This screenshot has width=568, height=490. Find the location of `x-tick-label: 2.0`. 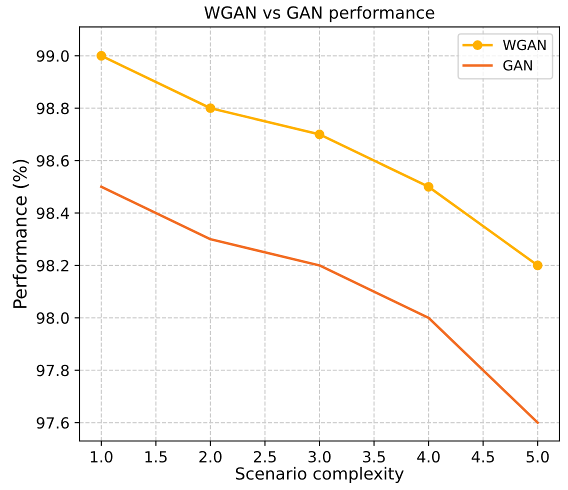

x-tick-label: 2.0 is located at coordinates (210, 456).